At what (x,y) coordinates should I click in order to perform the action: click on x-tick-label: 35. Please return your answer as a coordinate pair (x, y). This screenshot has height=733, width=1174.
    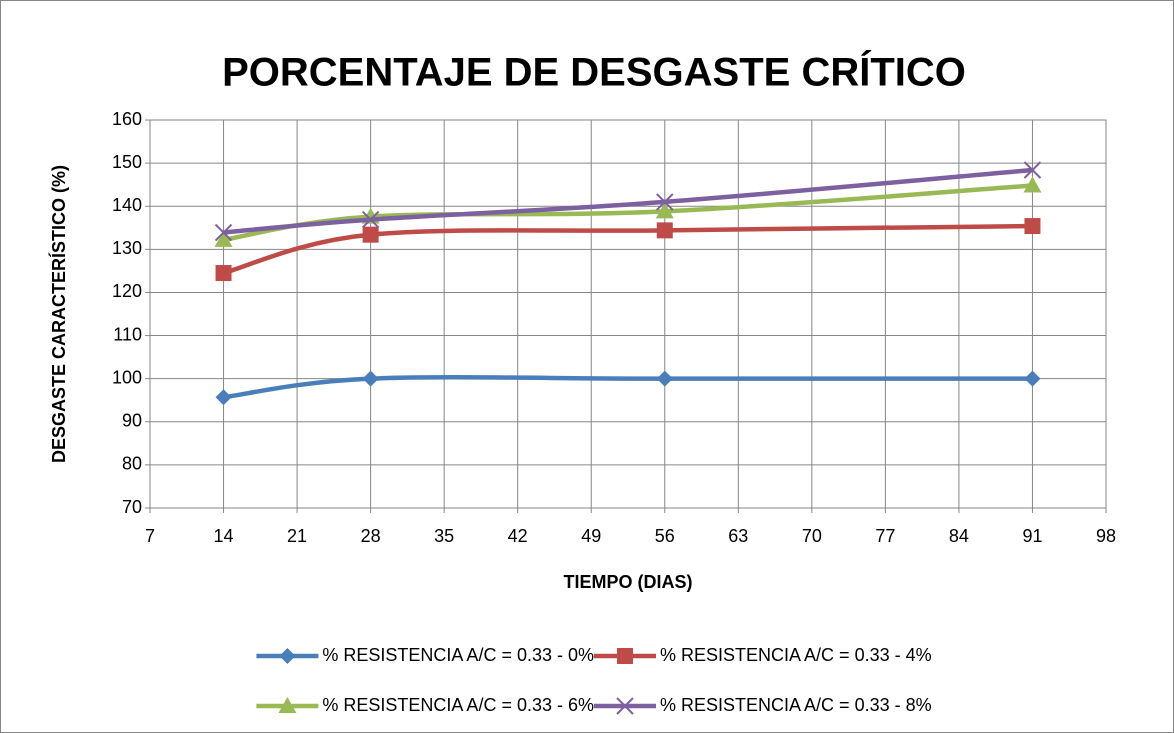
    Looking at the image, I should click on (444, 536).